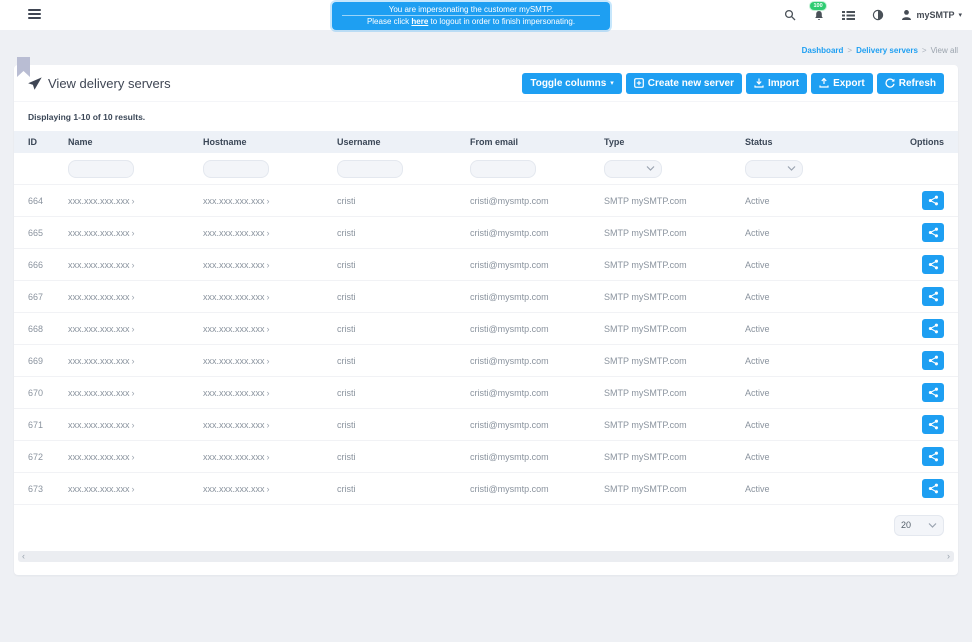  What do you see at coordinates (683, 83) in the screenshot?
I see `create-new-server-button: Create new server` at bounding box center [683, 83].